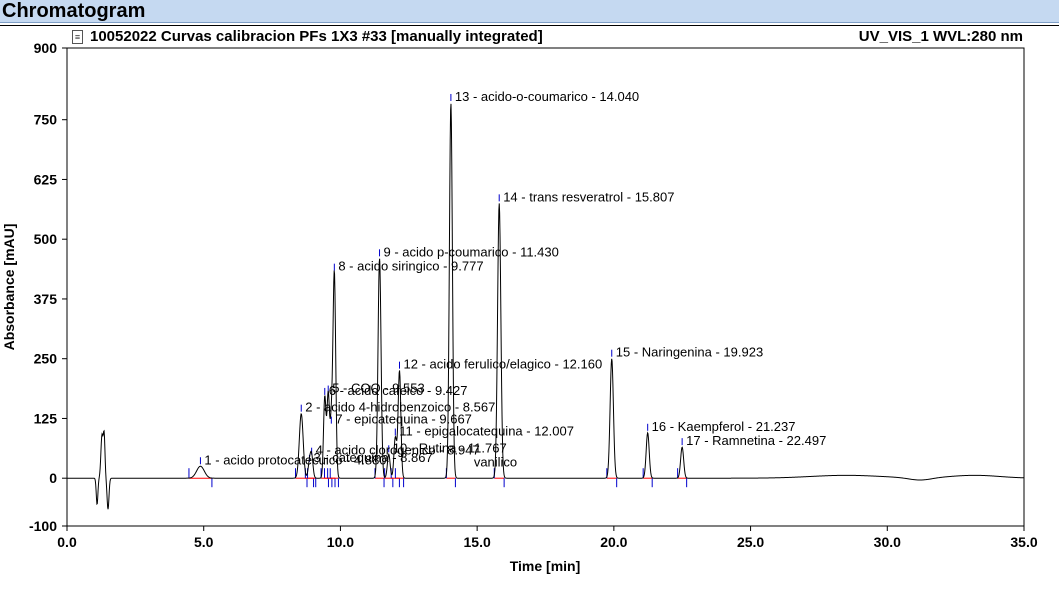 The height and width of the screenshot is (591, 1059). I want to click on y-tick-label: 125, so click(46, 418).